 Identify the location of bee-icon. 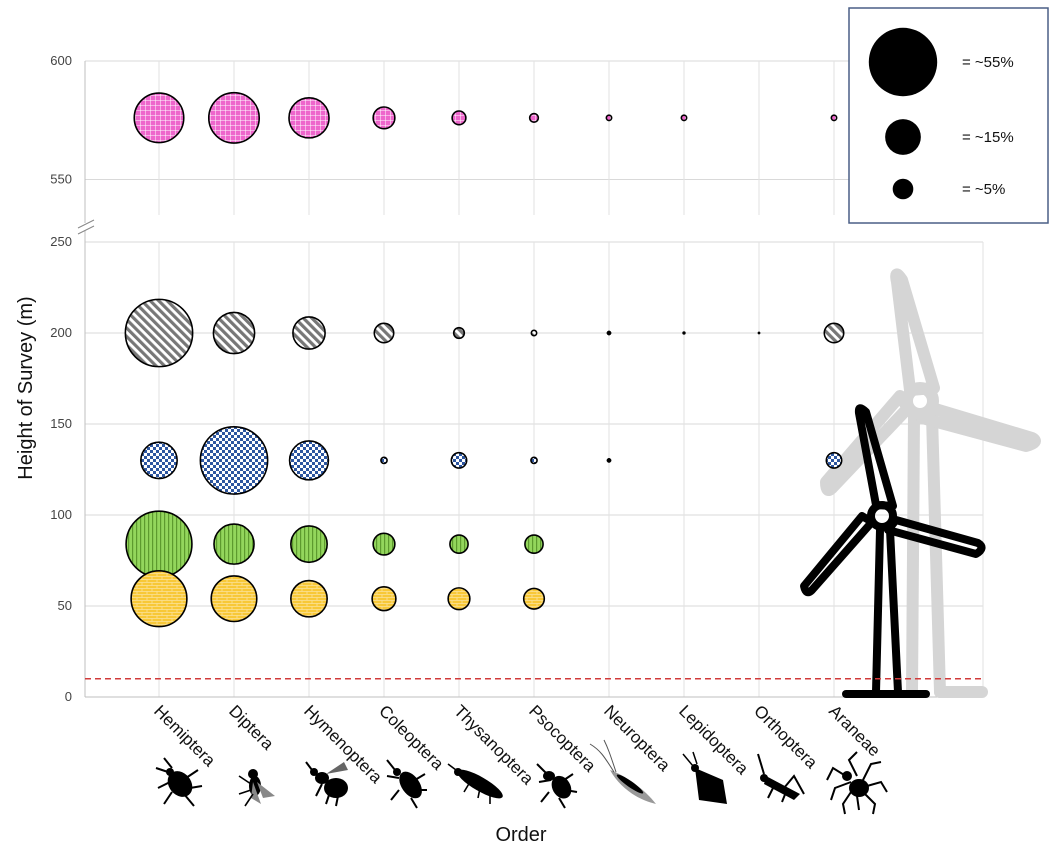
(327, 784).